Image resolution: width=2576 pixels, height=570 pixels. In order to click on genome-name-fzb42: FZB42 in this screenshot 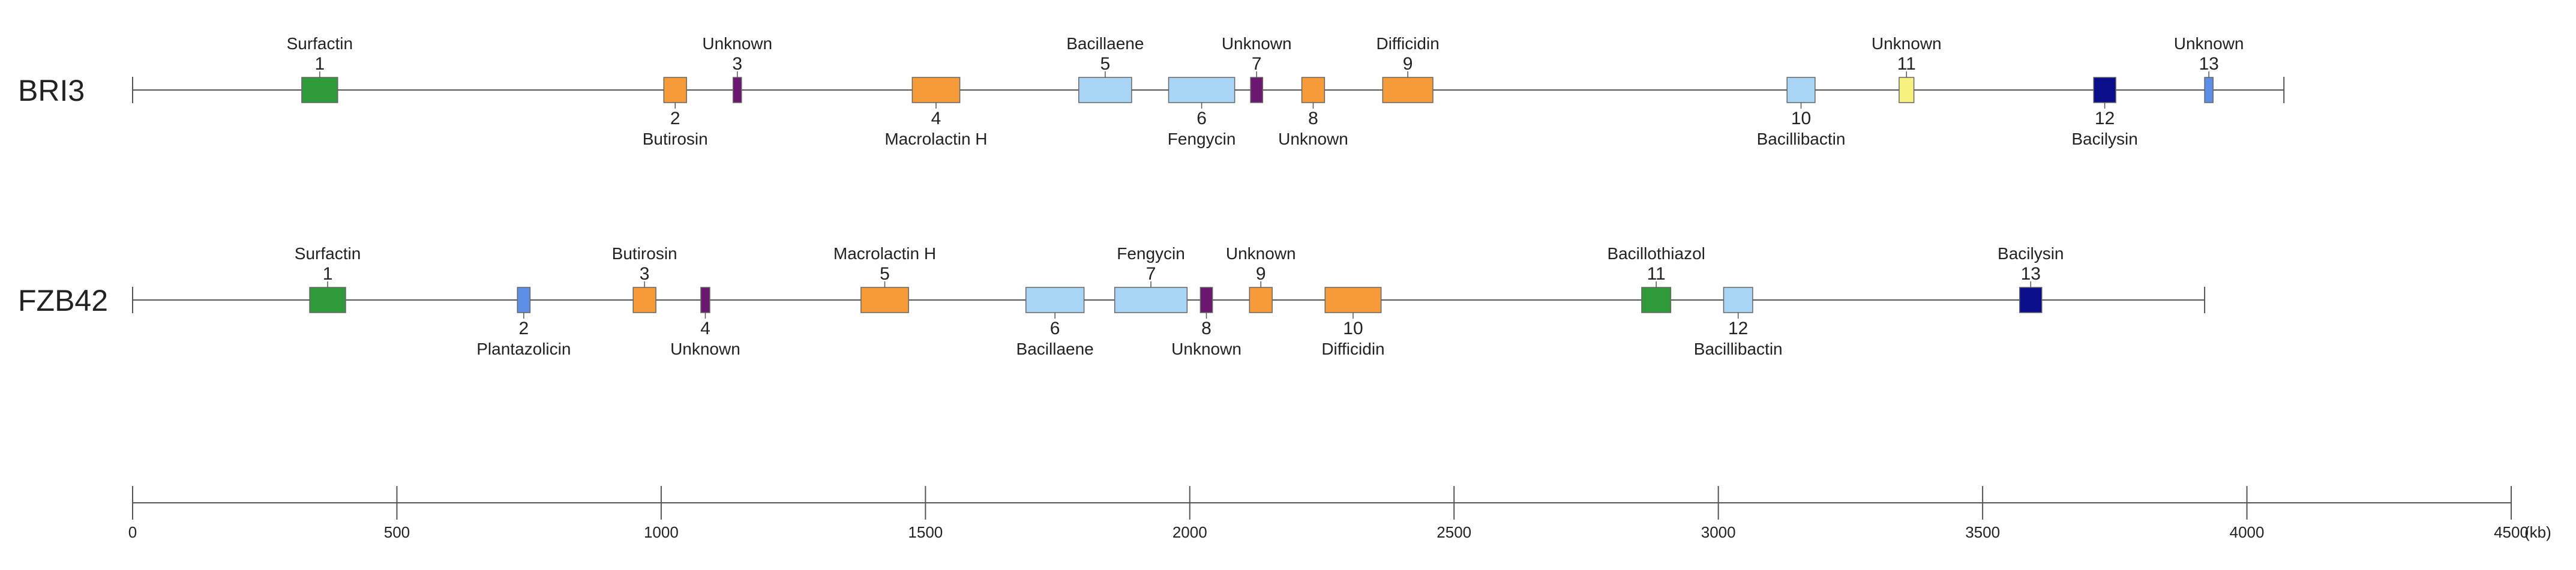, I will do `click(63, 300)`.